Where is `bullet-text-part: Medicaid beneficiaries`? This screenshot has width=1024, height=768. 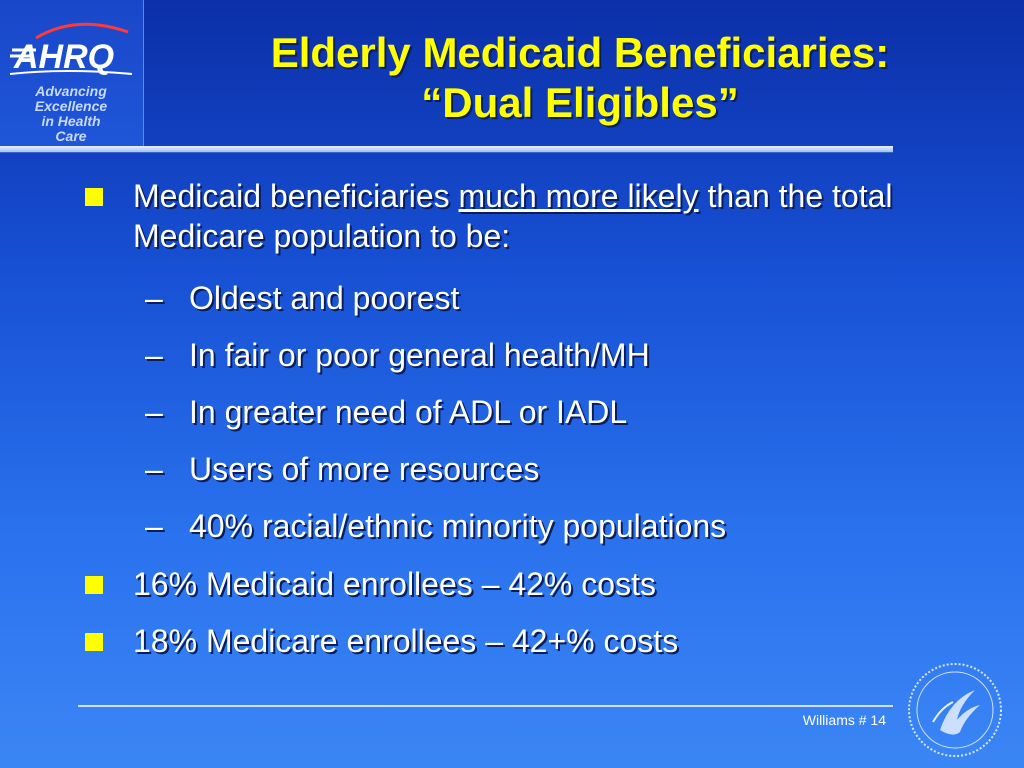
bullet-text-part: Medicaid beneficiaries is located at coordinates (296, 196).